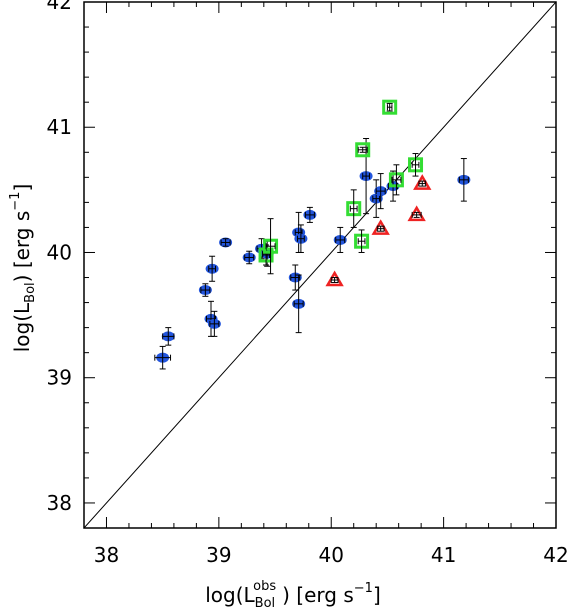 The image size is (571, 609). I want to click on x-axis-label-unit-exp: −1, so click(363, 588).